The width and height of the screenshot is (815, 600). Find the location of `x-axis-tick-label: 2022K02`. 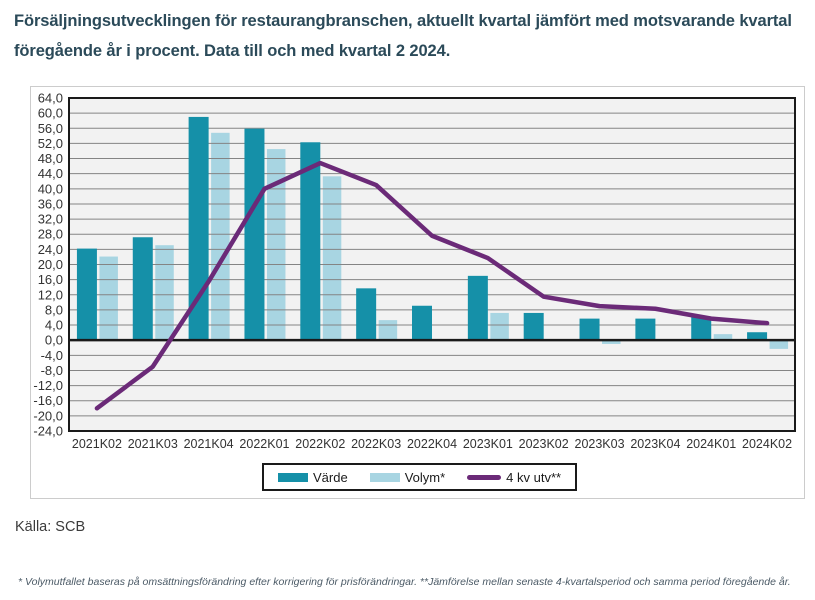

x-axis-tick-label: 2022K02 is located at coordinates (320, 444).